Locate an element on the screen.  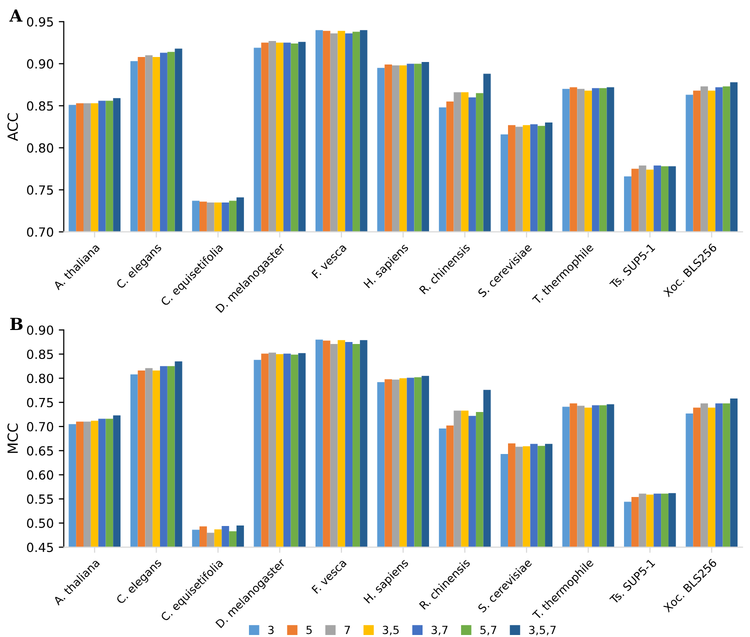
legend-label: 3 is located at coordinates (271, 630).